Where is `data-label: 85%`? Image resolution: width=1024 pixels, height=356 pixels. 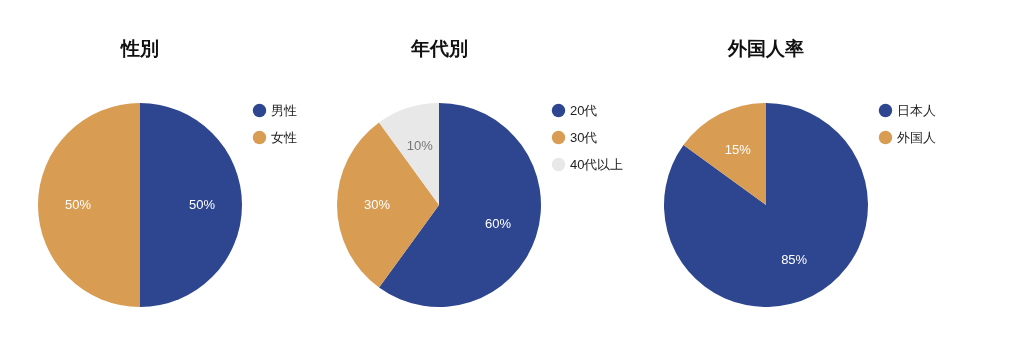
data-label: 85% is located at coordinates (794, 260).